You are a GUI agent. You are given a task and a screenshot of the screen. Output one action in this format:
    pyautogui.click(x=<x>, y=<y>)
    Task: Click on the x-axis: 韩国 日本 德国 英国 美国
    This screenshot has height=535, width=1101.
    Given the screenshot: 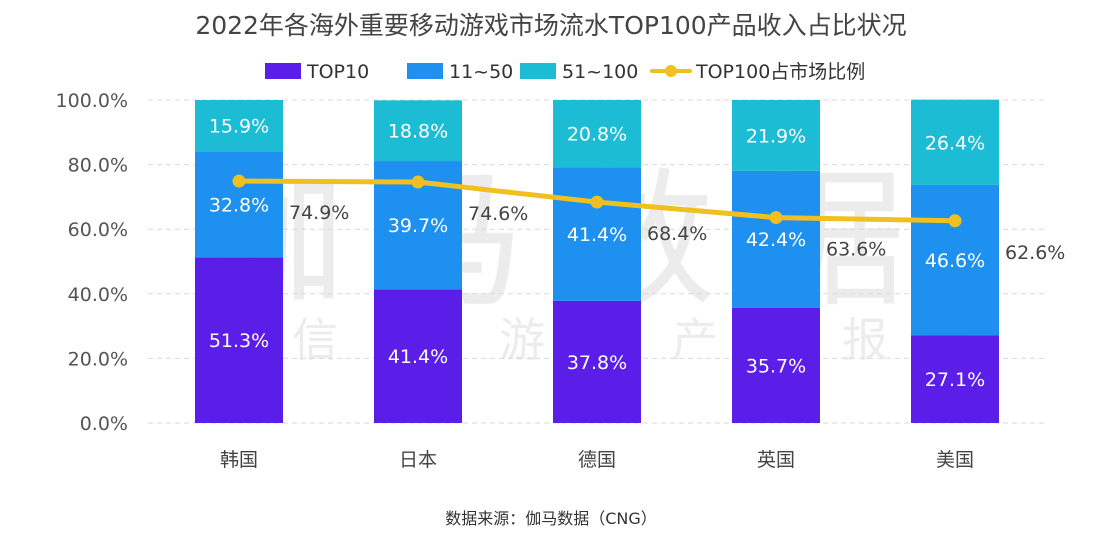 What is the action you would take?
    pyautogui.click(x=597, y=460)
    